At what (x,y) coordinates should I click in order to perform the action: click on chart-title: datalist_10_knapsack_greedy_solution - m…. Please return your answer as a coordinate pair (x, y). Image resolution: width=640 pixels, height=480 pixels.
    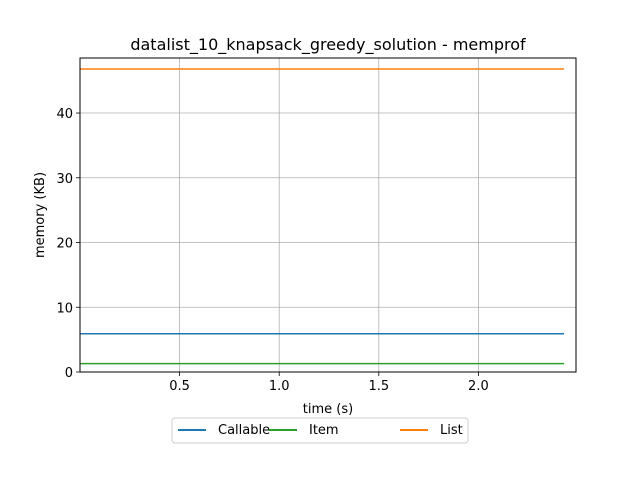
    Looking at the image, I should click on (328, 45).